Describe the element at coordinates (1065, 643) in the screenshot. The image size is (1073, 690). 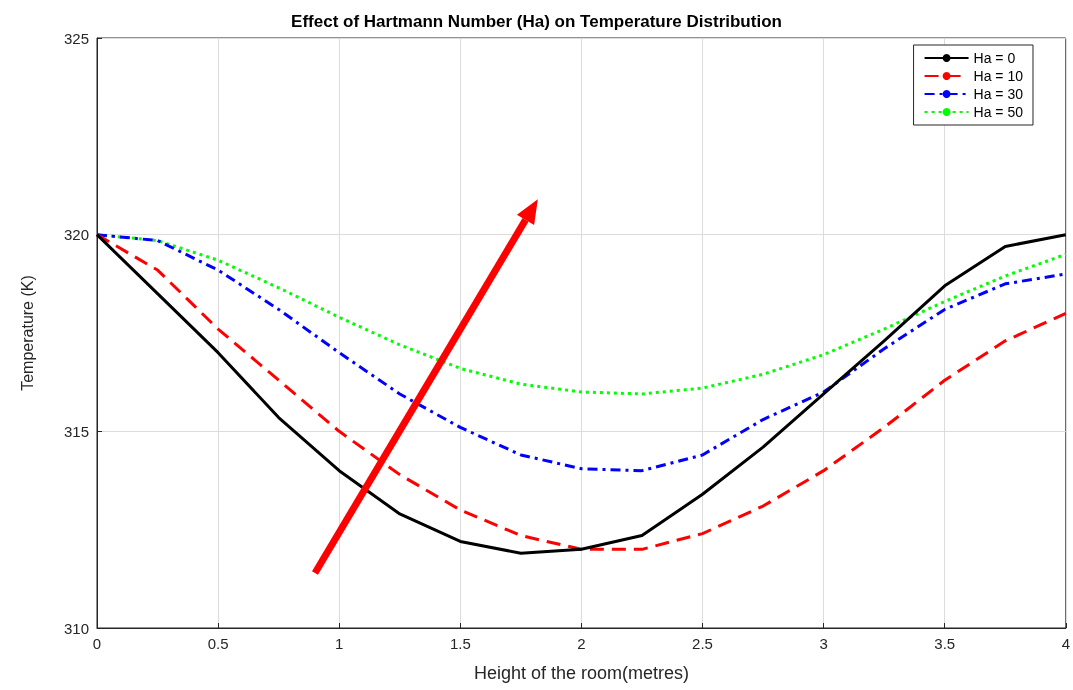
I see `x-tick-label: 4` at that location.